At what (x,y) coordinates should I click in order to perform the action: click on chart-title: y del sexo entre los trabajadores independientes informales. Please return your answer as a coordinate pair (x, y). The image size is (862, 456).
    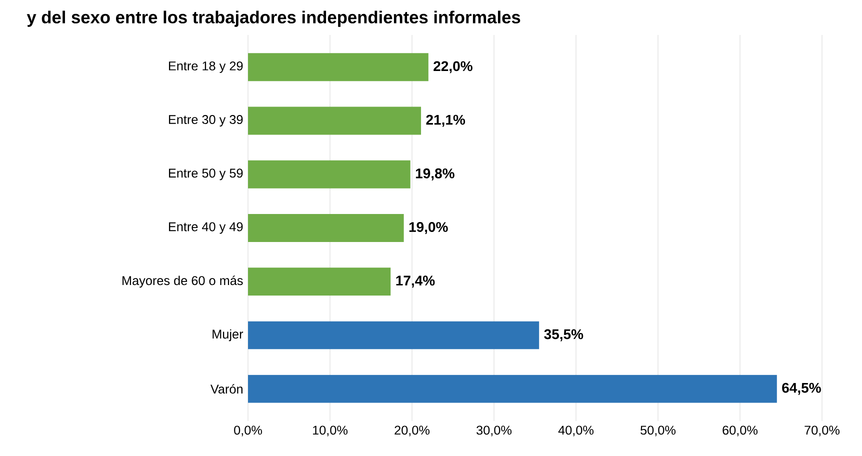
    Looking at the image, I should click on (273, 18).